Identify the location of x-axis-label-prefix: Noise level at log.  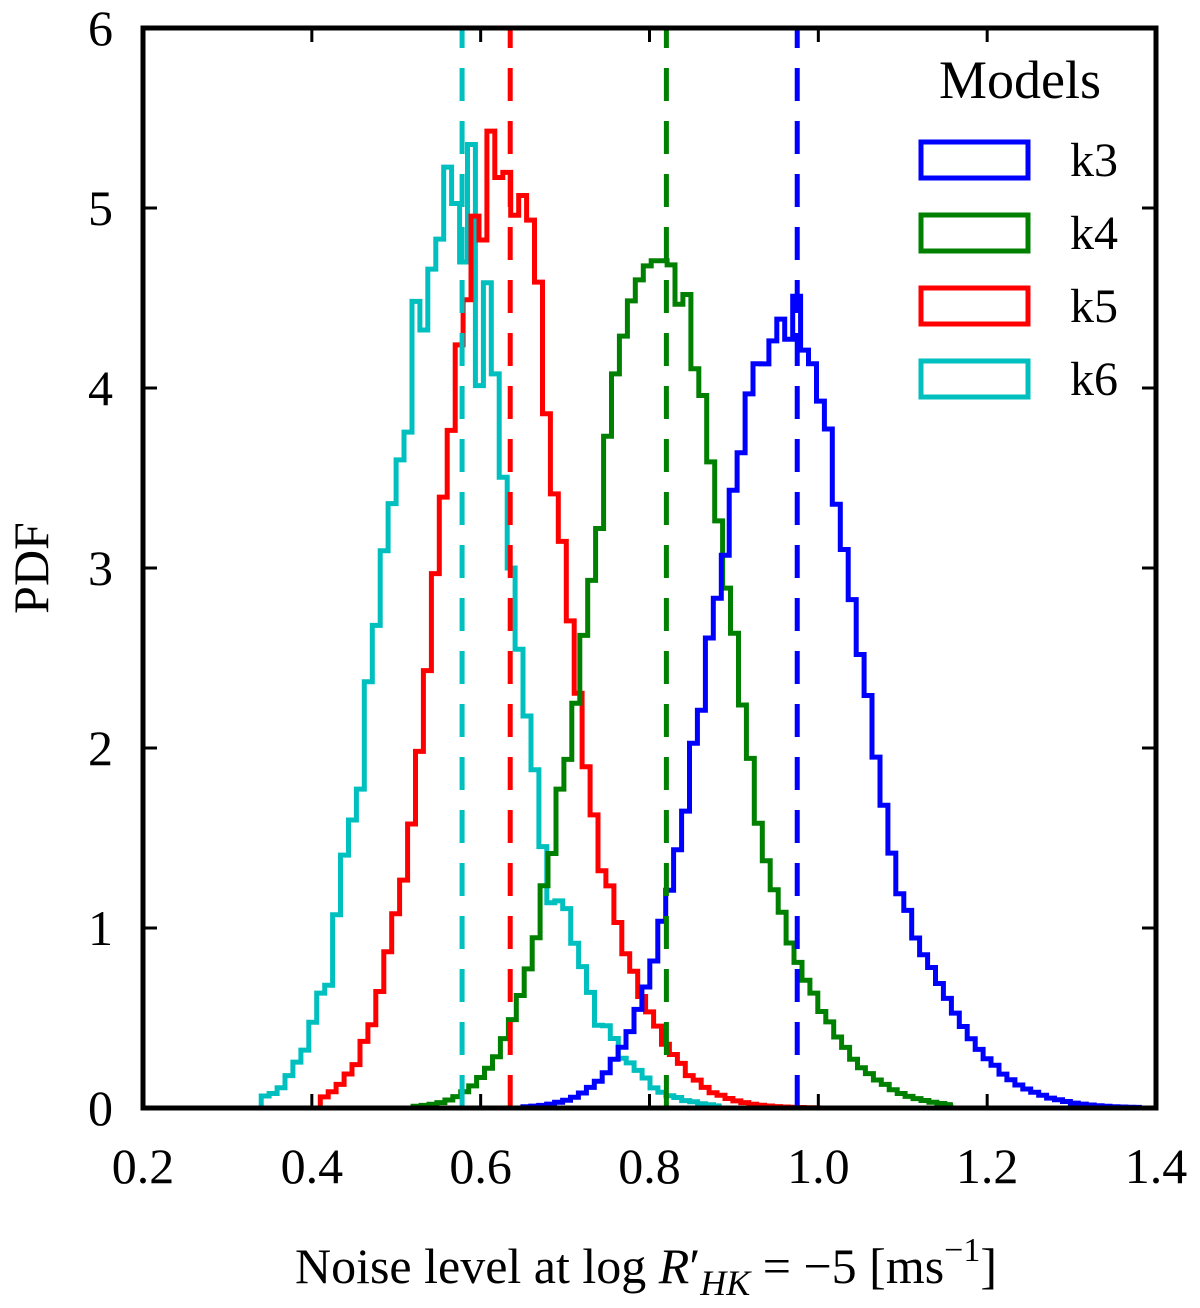
(477, 1266).